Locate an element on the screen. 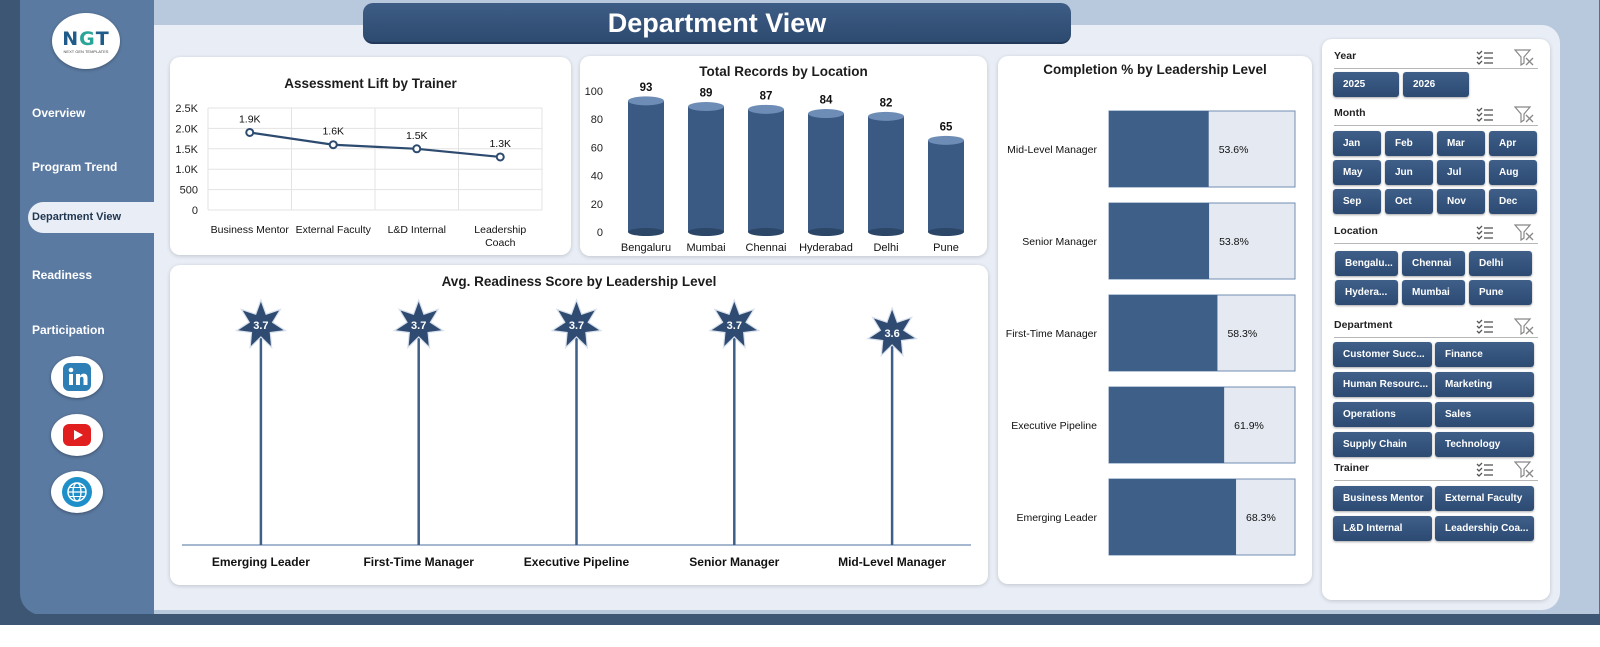 Image resolution: width=1600 pixels, height=647 pixels. nav-readiness: Readiness is located at coordinates (62, 275).